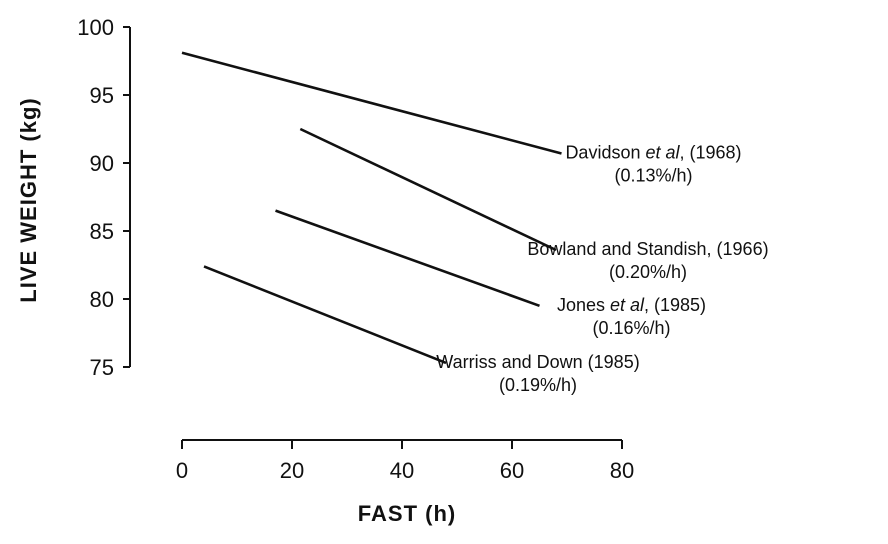  I want to click on x-tick-label: 40, so click(402, 470).